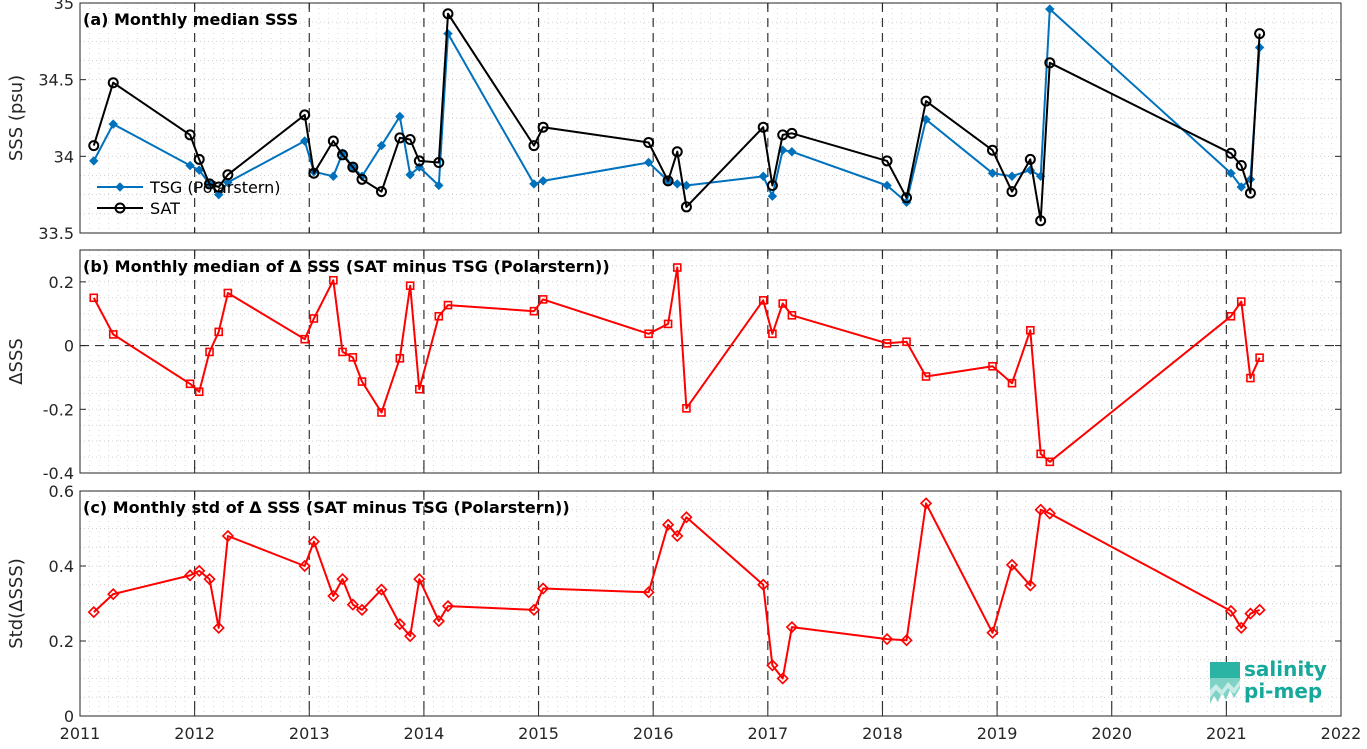 This screenshot has height=749, width=1367. Describe the element at coordinates (64, 6) in the screenshot. I see `y-tick-label: 35` at that location.